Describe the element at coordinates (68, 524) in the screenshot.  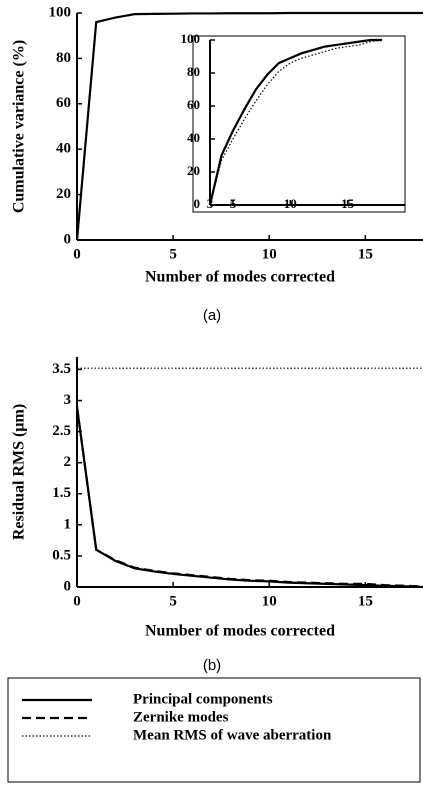
I see `y-tick-label: 1` at that location.